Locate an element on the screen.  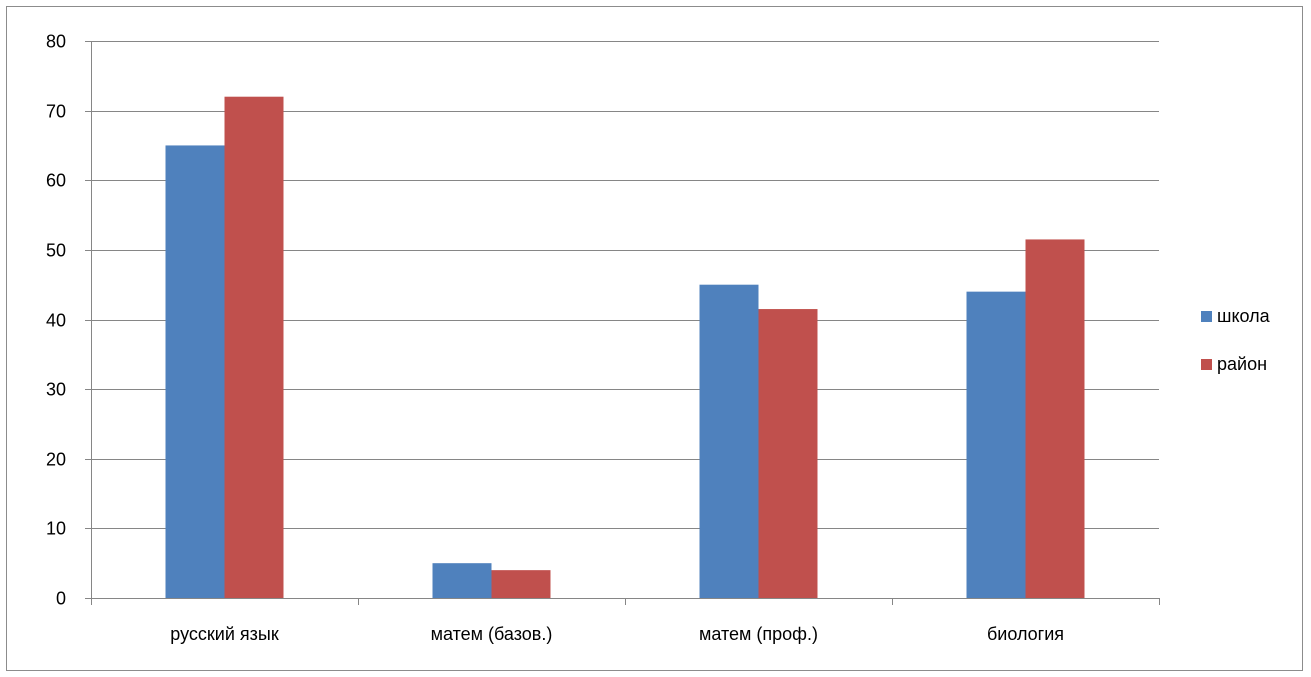
y-tick-label: 60 is located at coordinates (56, 181).